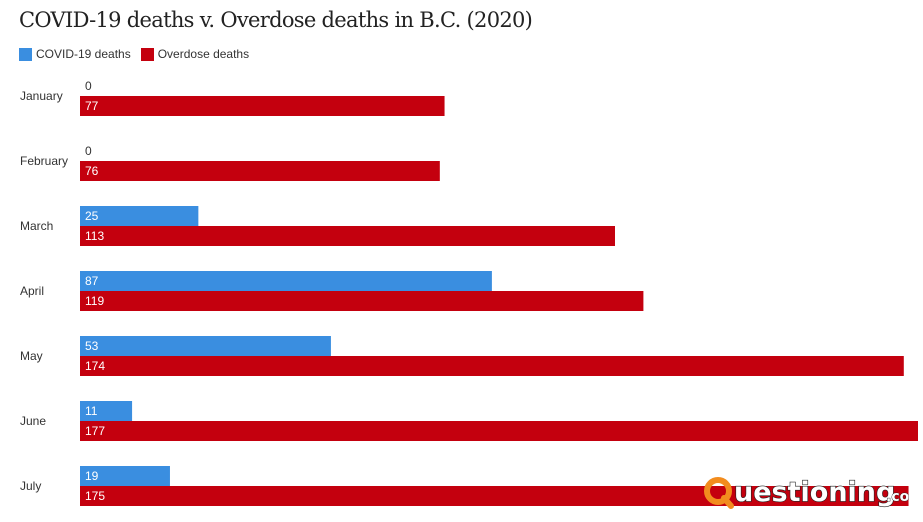 The image size is (923, 522). What do you see at coordinates (147, 54) in the screenshot?
I see `legend-swatch-overdose` at bounding box center [147, 54].